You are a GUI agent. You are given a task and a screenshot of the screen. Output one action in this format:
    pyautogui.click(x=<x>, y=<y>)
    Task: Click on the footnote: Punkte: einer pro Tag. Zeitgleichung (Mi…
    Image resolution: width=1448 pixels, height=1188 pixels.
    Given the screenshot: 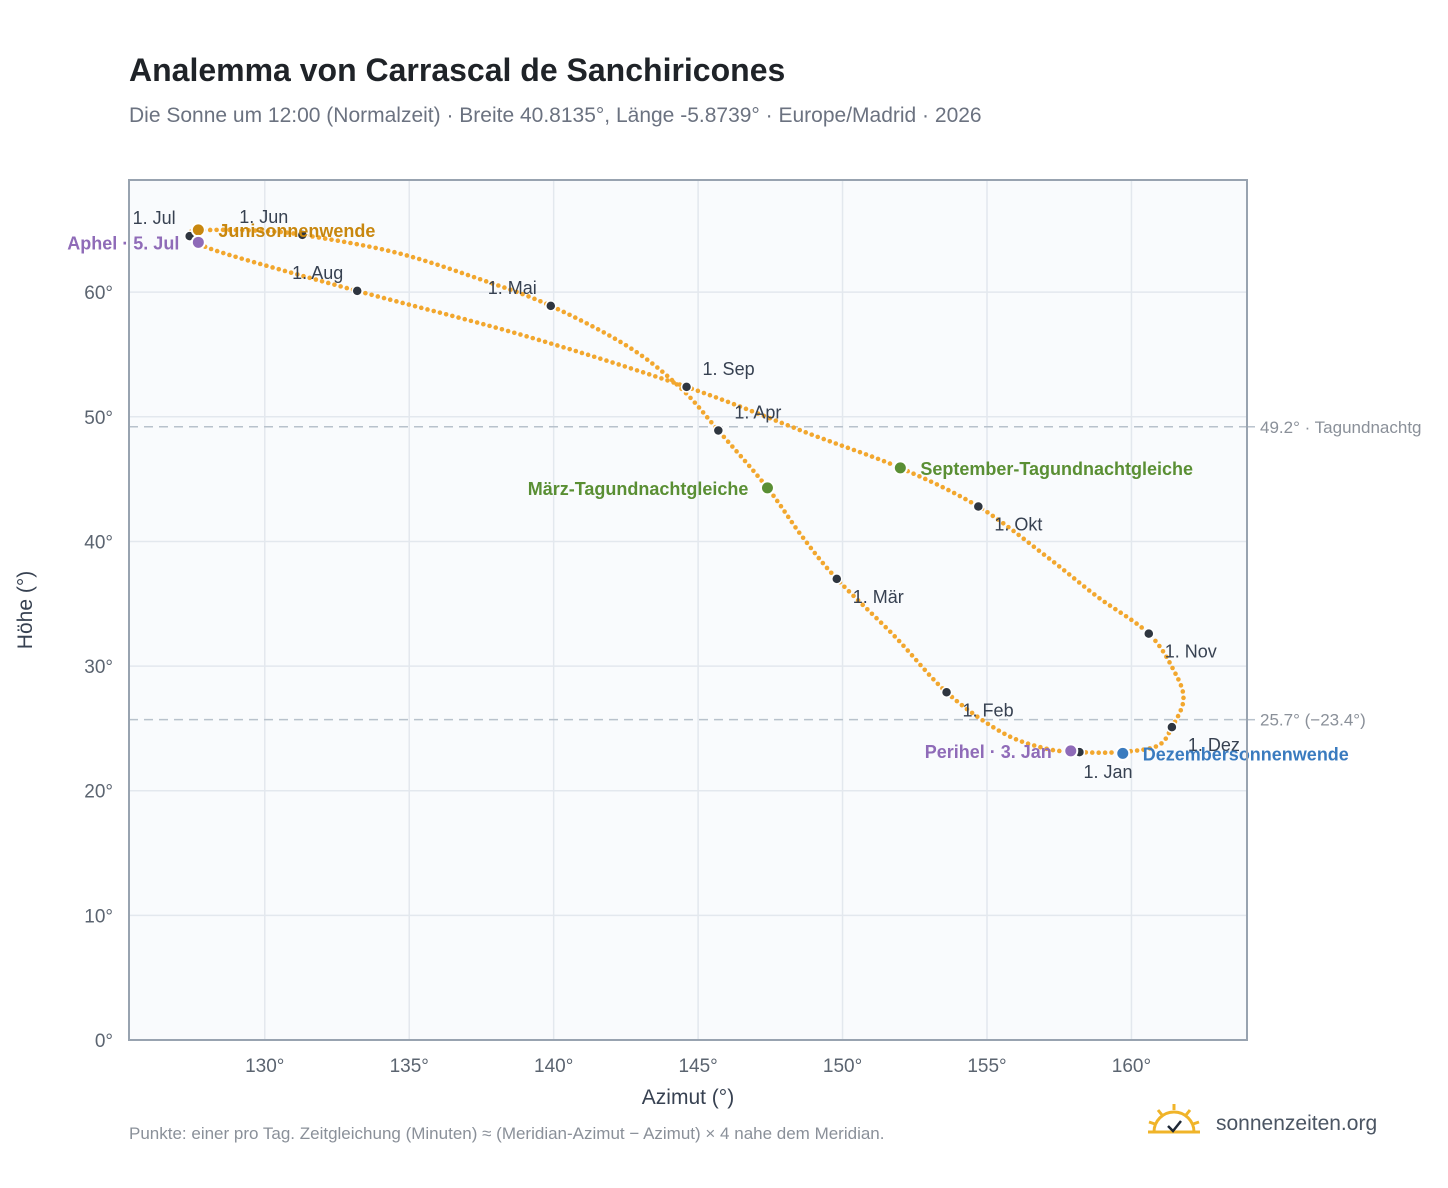 What is the action you would take?
    pyautogui.click(x=507, y=1133)
    